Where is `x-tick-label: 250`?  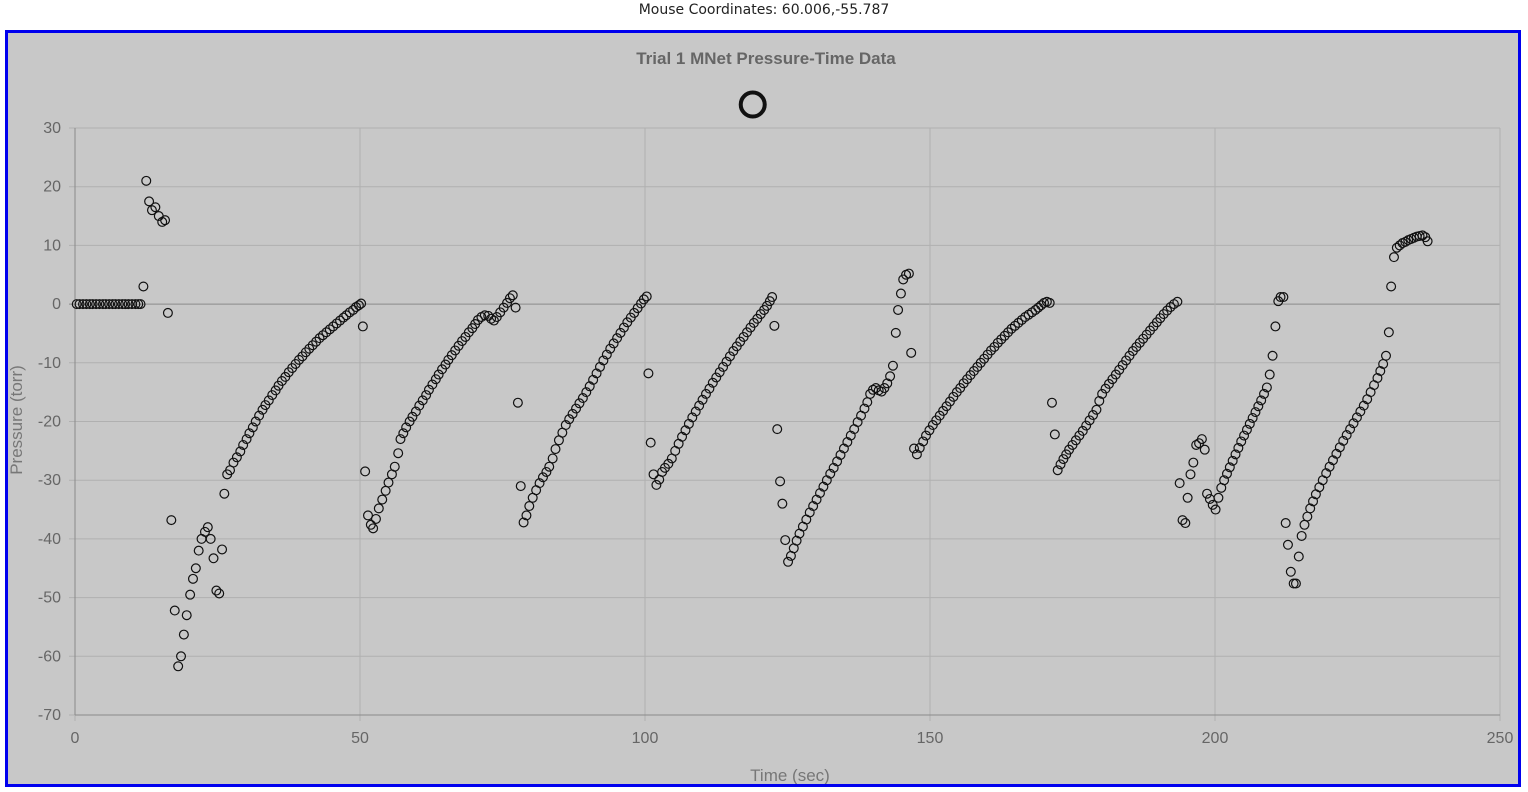
x-tick-label: 250 is located at coordinates (1500, 738).